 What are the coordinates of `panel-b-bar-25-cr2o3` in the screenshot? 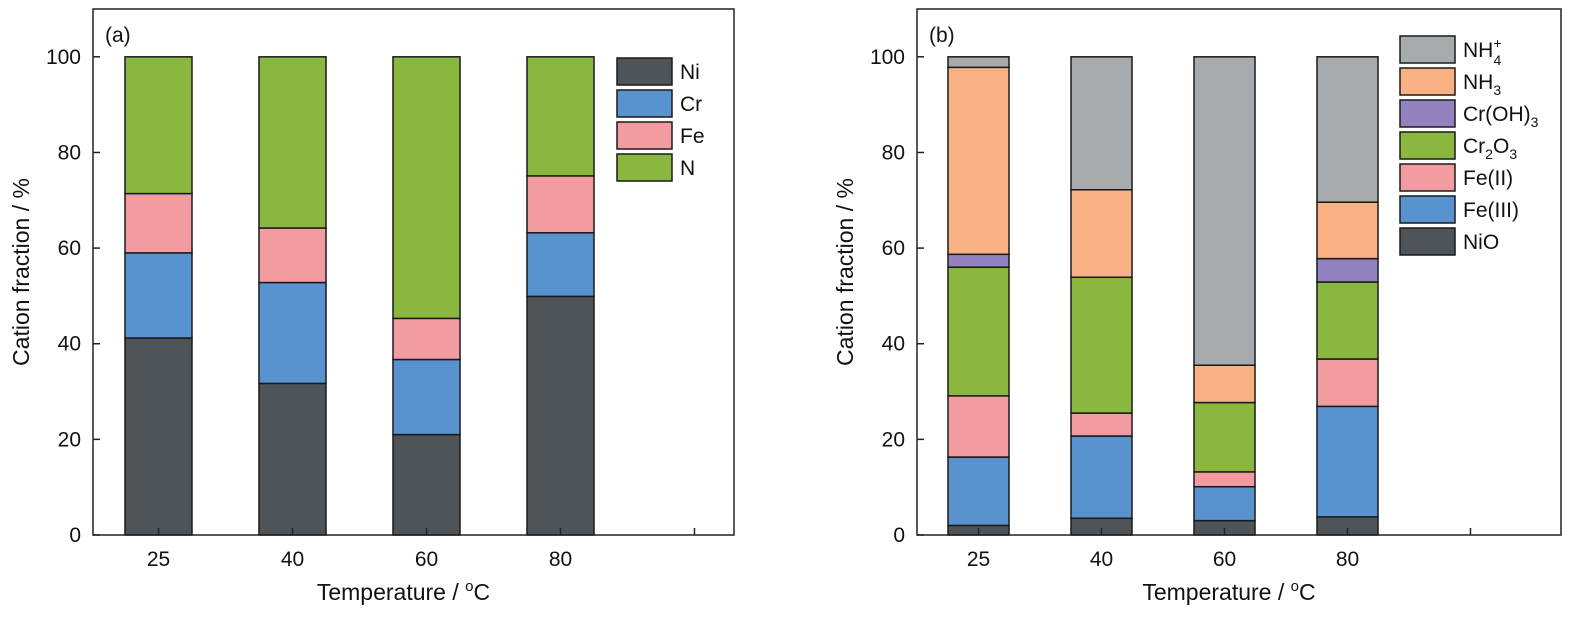 It's located at (978, 331).